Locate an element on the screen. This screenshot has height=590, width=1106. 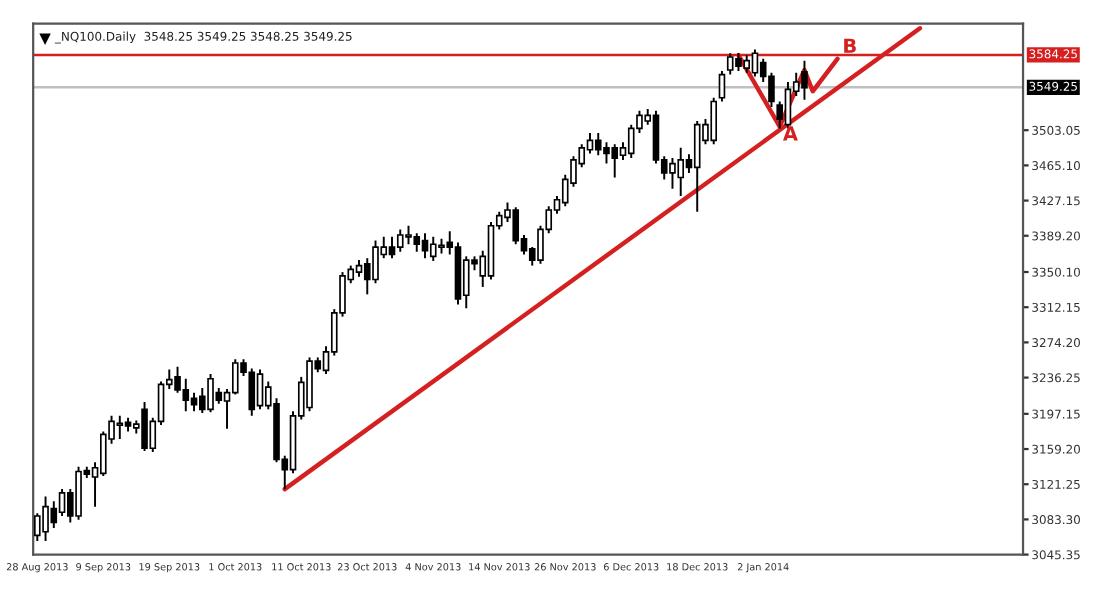
annotation: A is located at coordinates (790, 133).